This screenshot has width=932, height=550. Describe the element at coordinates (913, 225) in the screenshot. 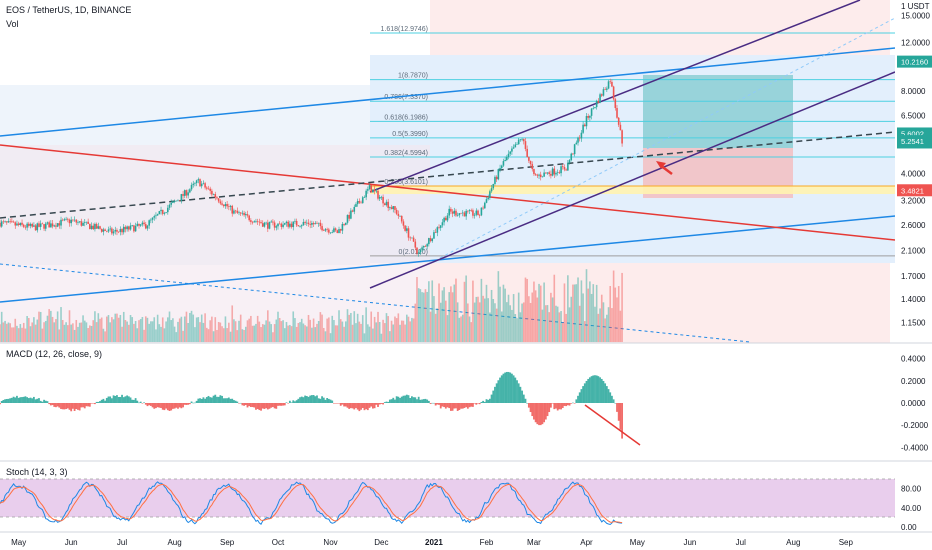

I see `price-tick-label: 2.6000` at that location.